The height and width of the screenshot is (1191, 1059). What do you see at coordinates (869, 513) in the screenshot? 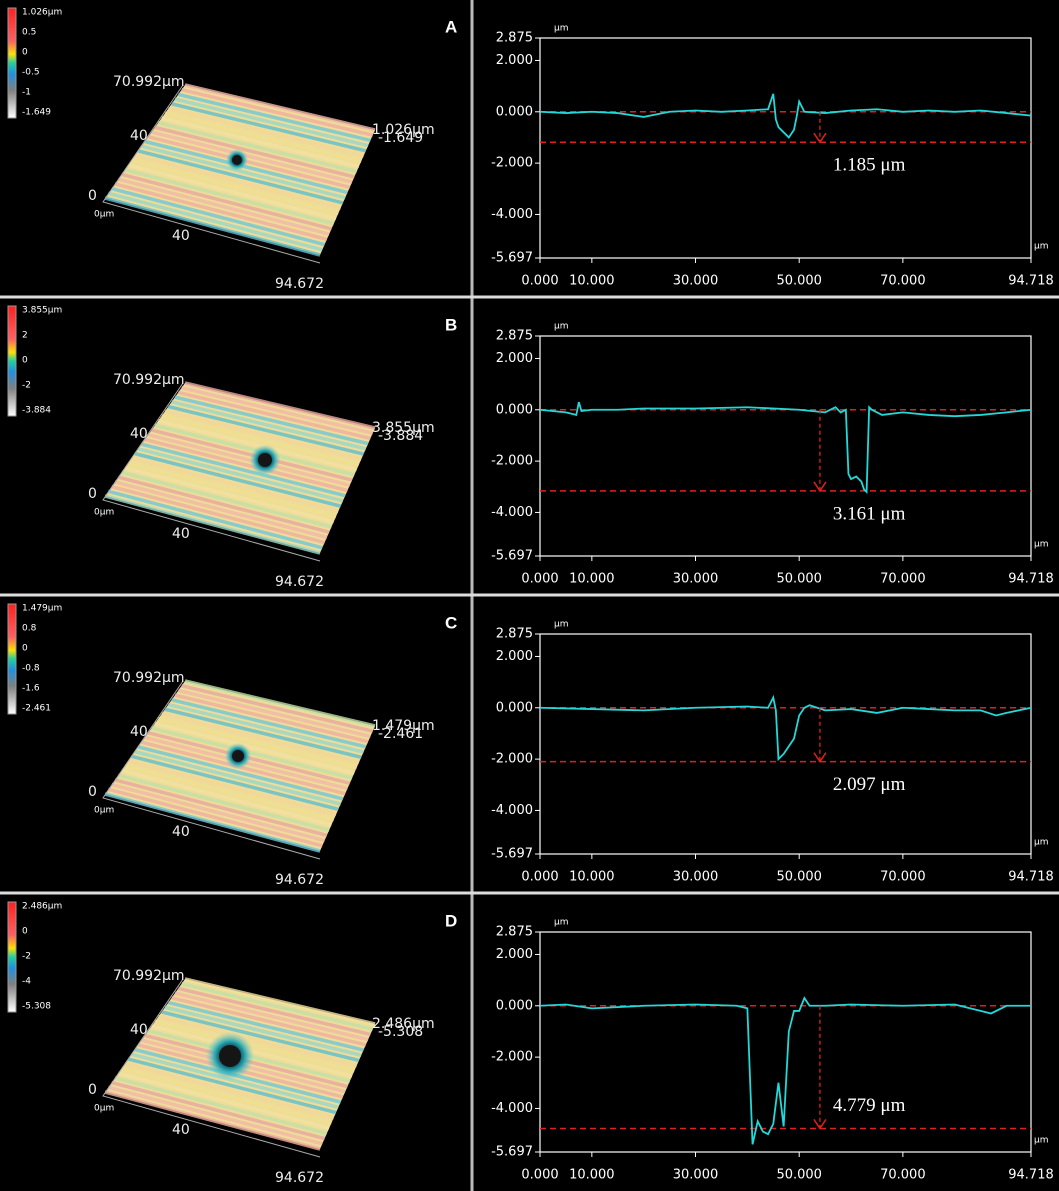
I see `depth-label: 3.161 μm` at bounding box center [869, 513].